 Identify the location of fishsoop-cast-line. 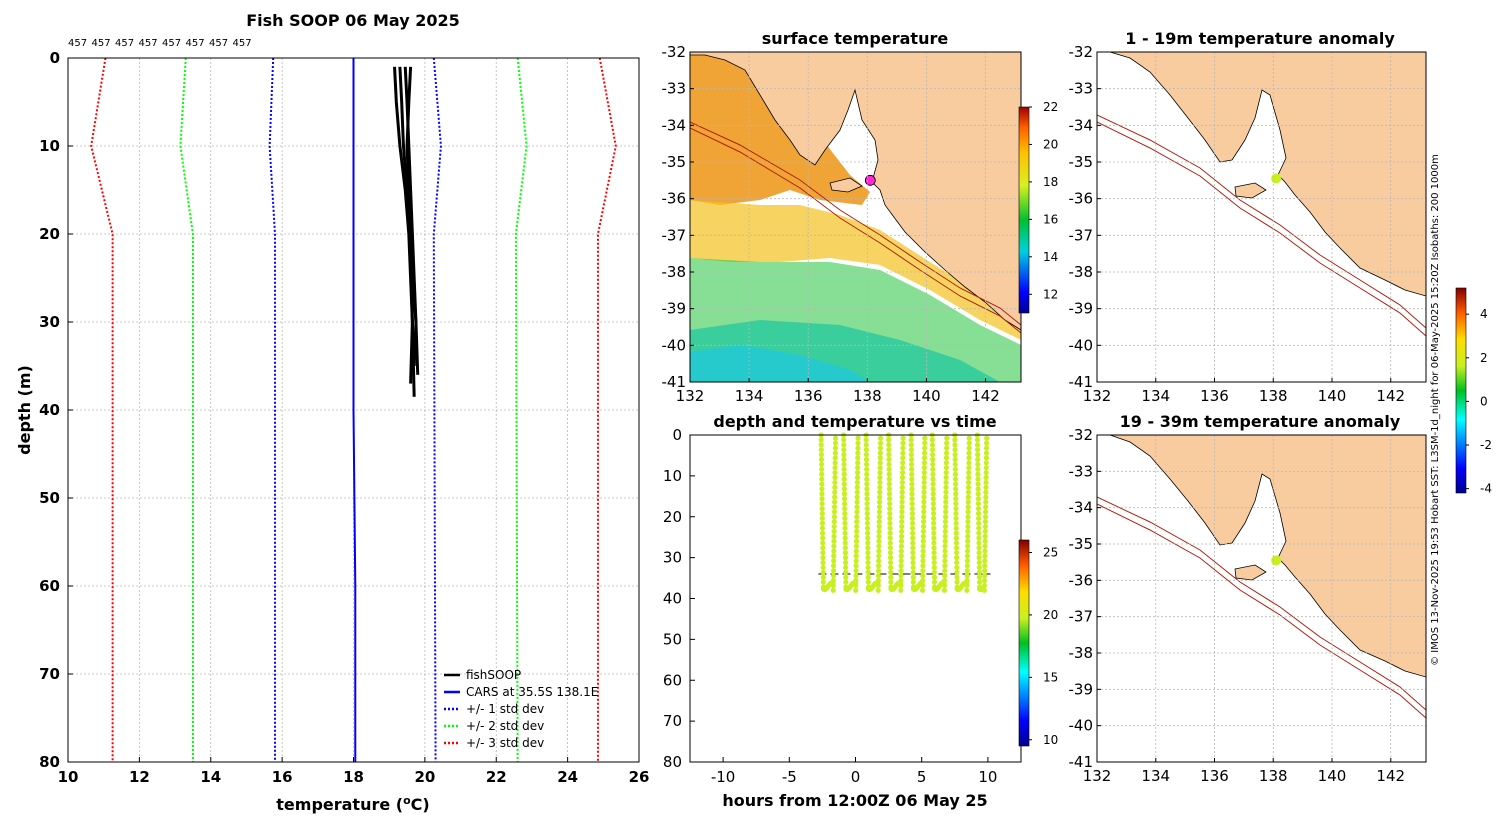
(409, 225).